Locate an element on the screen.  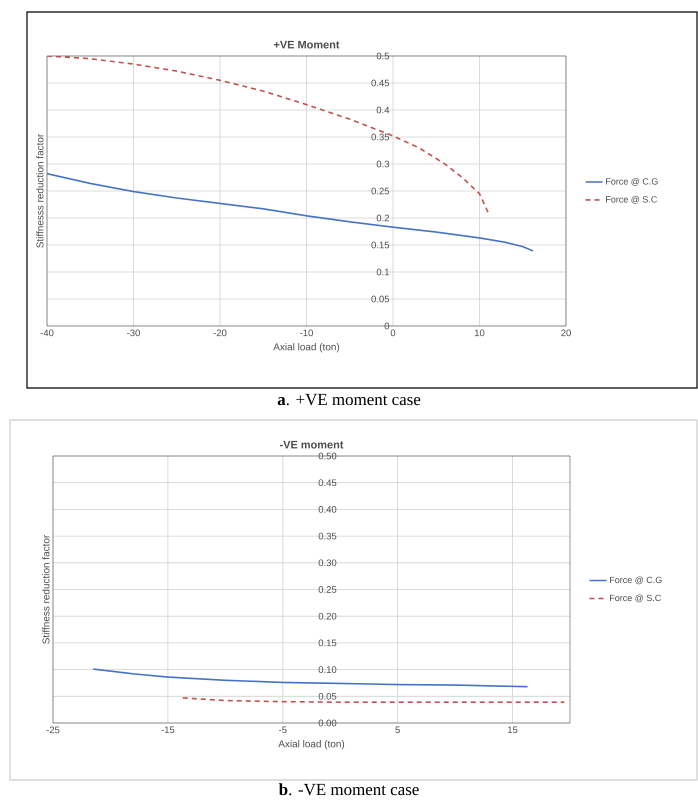
y-tick-label: 0.30 is located at coordinates (327, 562).